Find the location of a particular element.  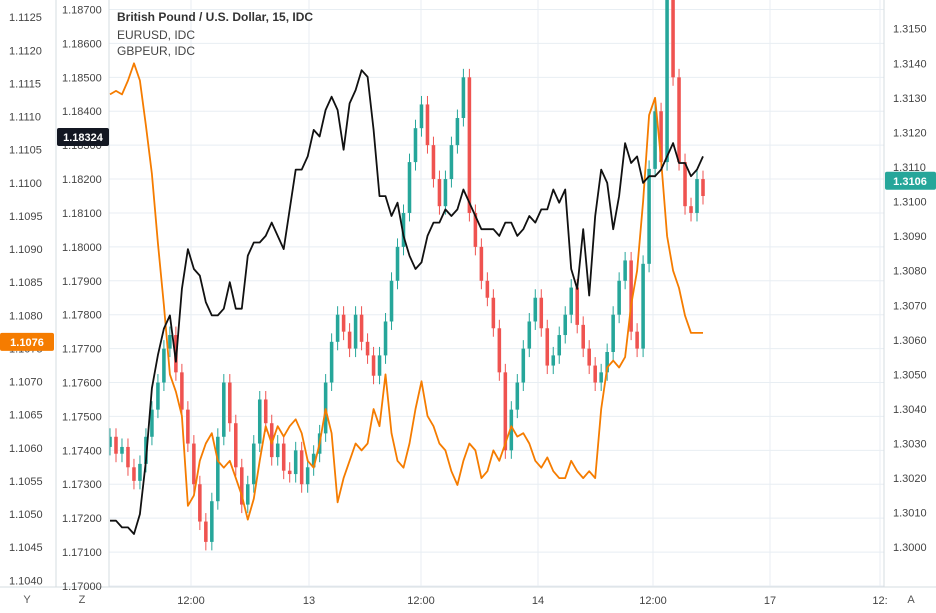

gbpusd-tick-label: 1.17100 is located at coordinates (82, 553).